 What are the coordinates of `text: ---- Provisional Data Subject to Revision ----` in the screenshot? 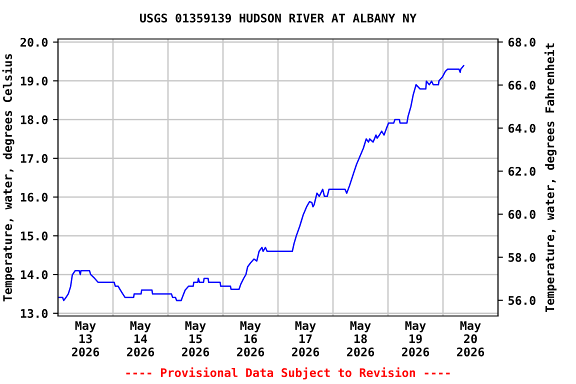 It's located at (288, 373).